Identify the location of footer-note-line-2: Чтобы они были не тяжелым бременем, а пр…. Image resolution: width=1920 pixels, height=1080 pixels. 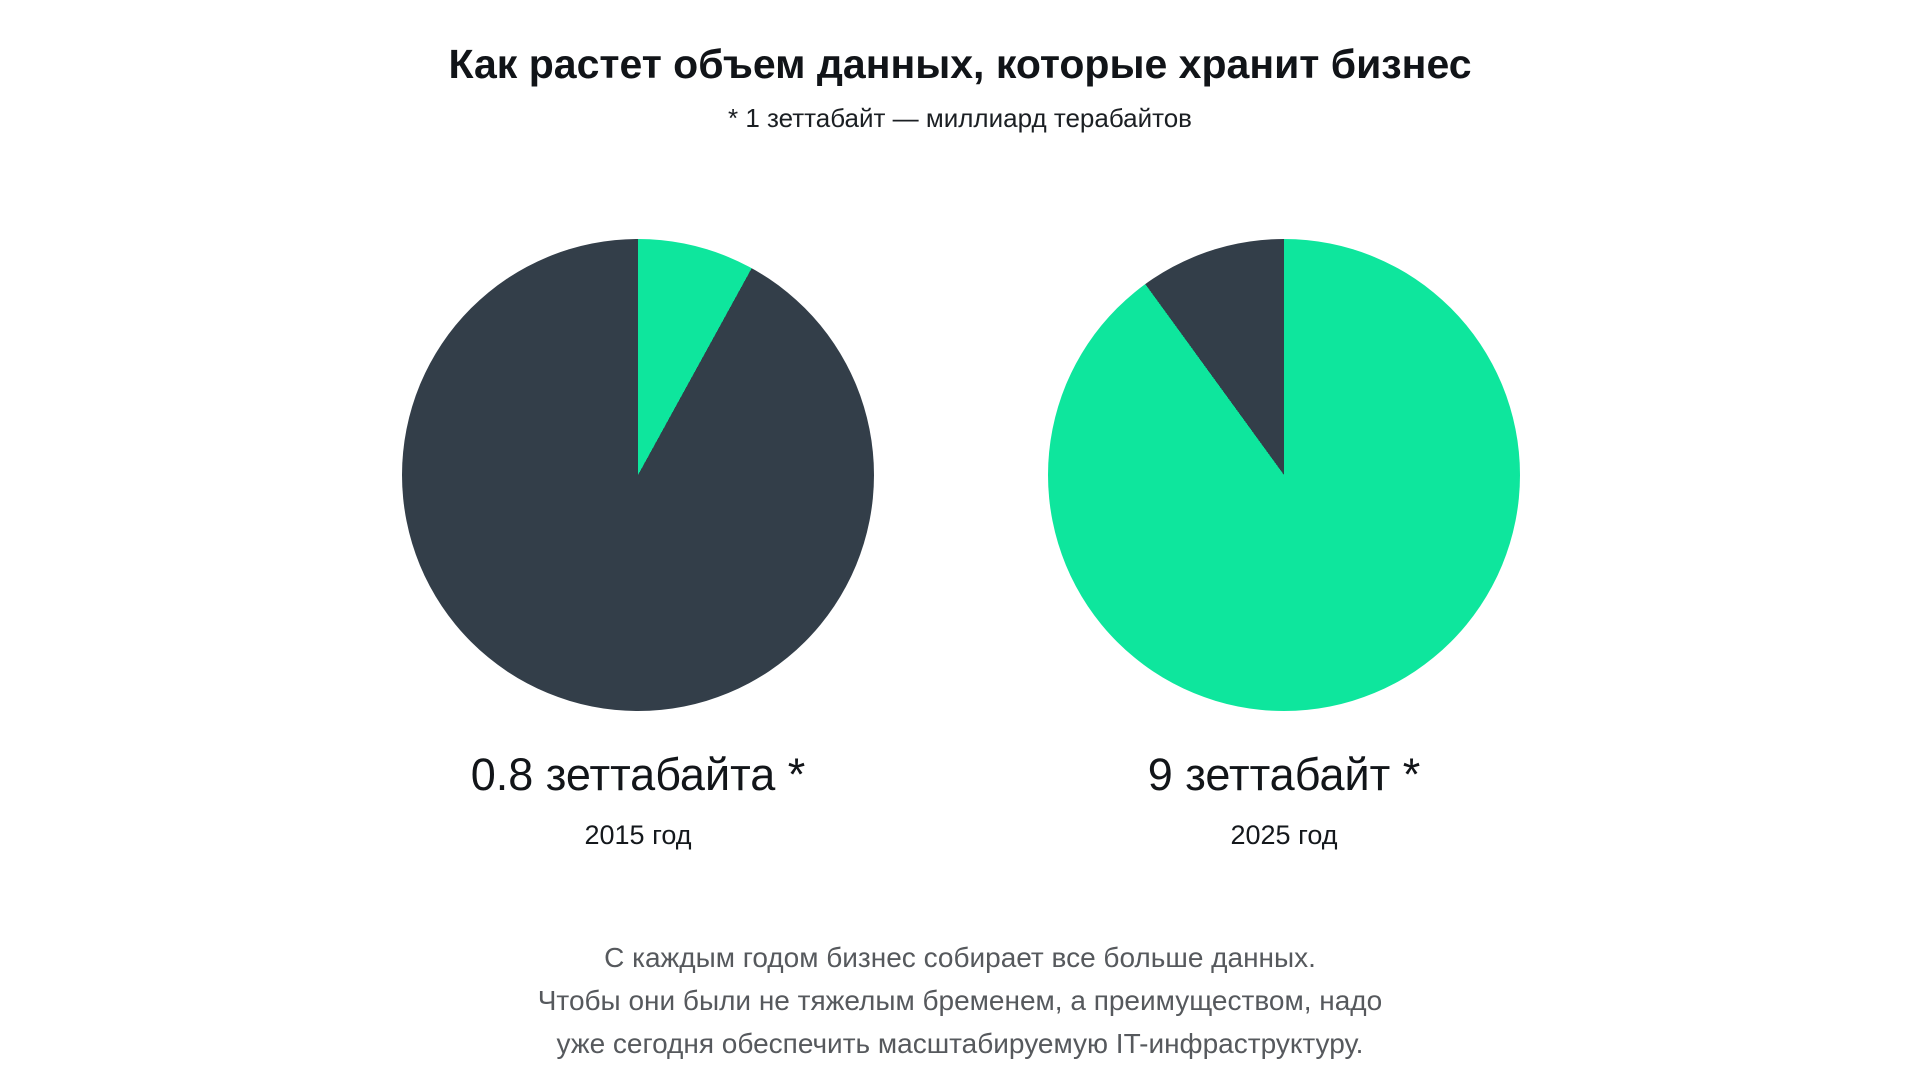
(960, 1000).